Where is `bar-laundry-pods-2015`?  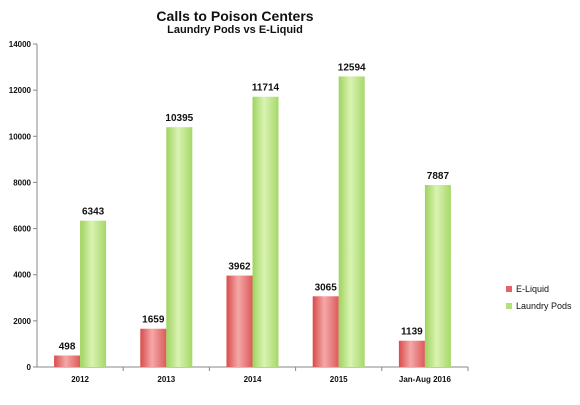
bar-laundry-pods-2015 is located at coordinates (351, 222).